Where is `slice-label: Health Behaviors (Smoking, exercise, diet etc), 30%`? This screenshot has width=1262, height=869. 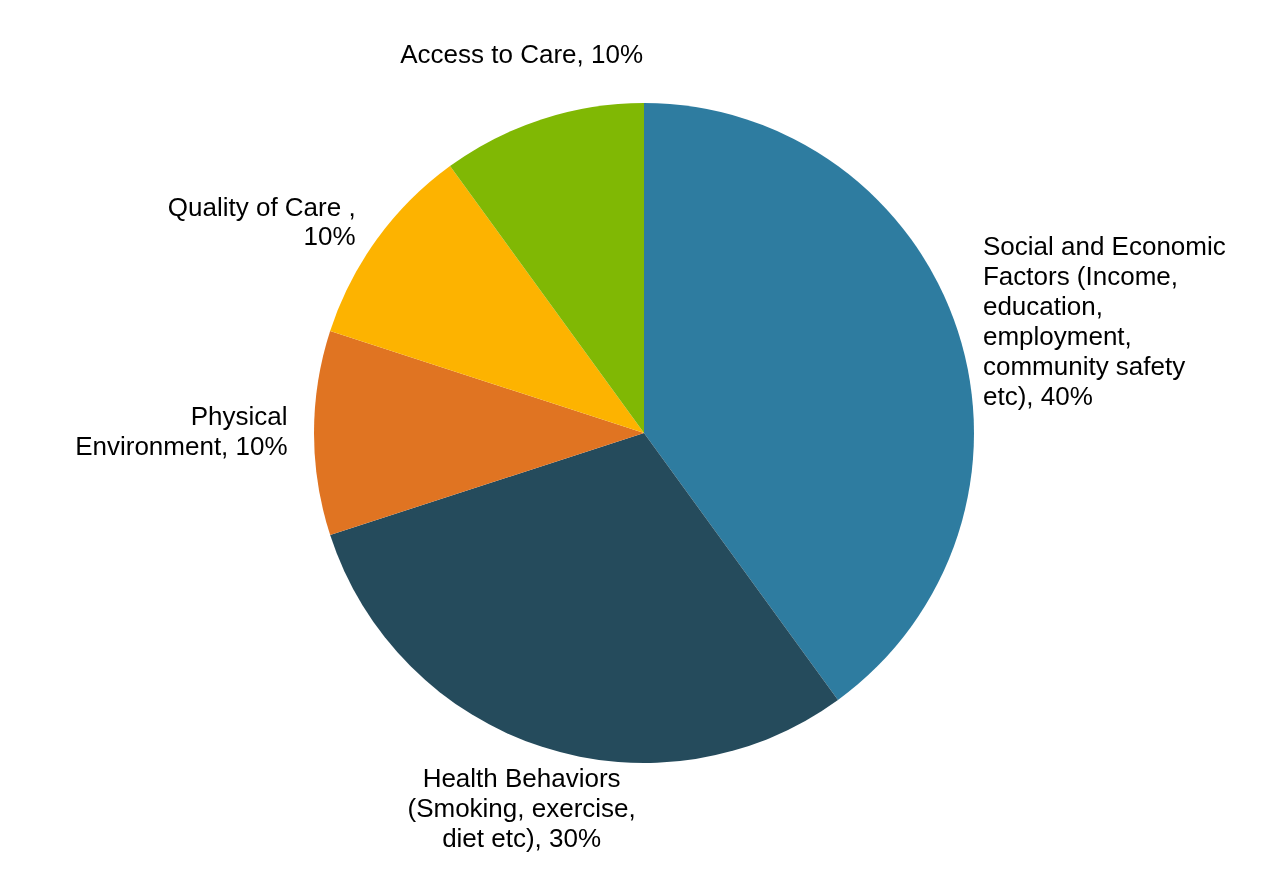 slice-label: Health Behaviors (Smoking, exercise, diet etc), 30% is located at coordinates (521, 807).